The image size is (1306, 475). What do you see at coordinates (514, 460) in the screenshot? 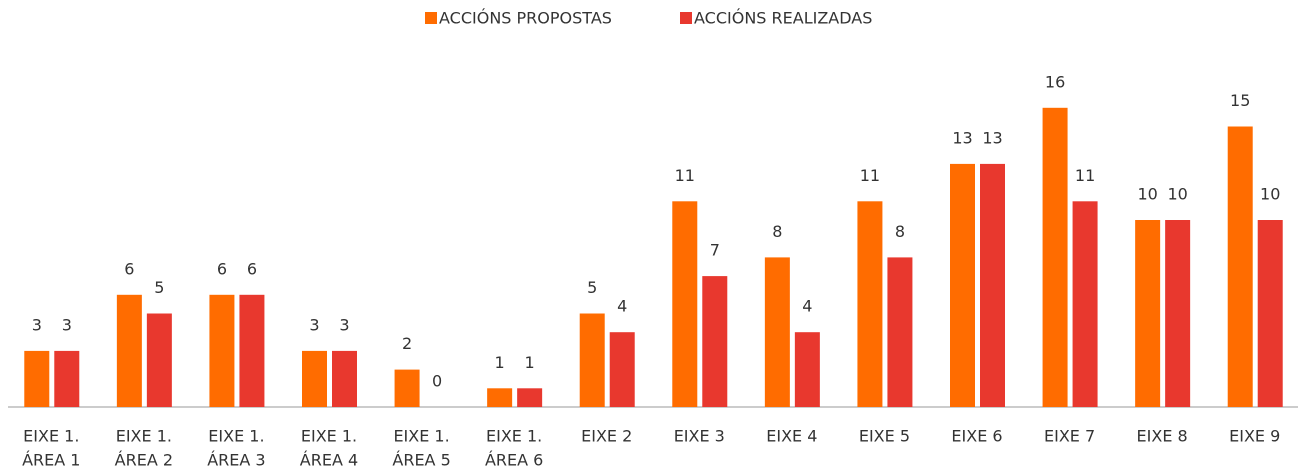
I see `x-tick-label: ÁREA 6` at bounding box center [514, 460].